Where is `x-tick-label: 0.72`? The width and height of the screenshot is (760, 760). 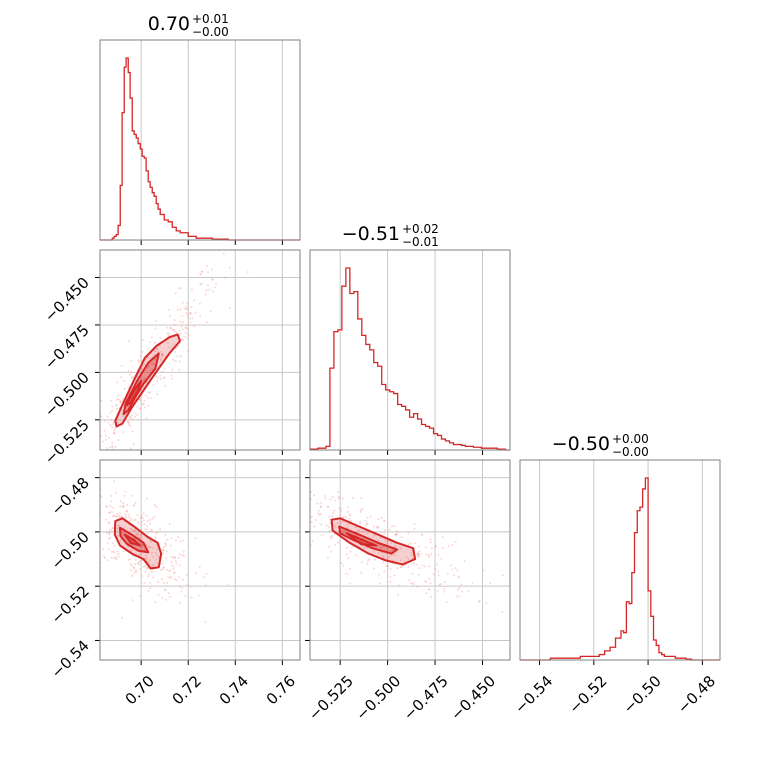 x-tick-label: 0.72 is located at coordinates (187, 690).